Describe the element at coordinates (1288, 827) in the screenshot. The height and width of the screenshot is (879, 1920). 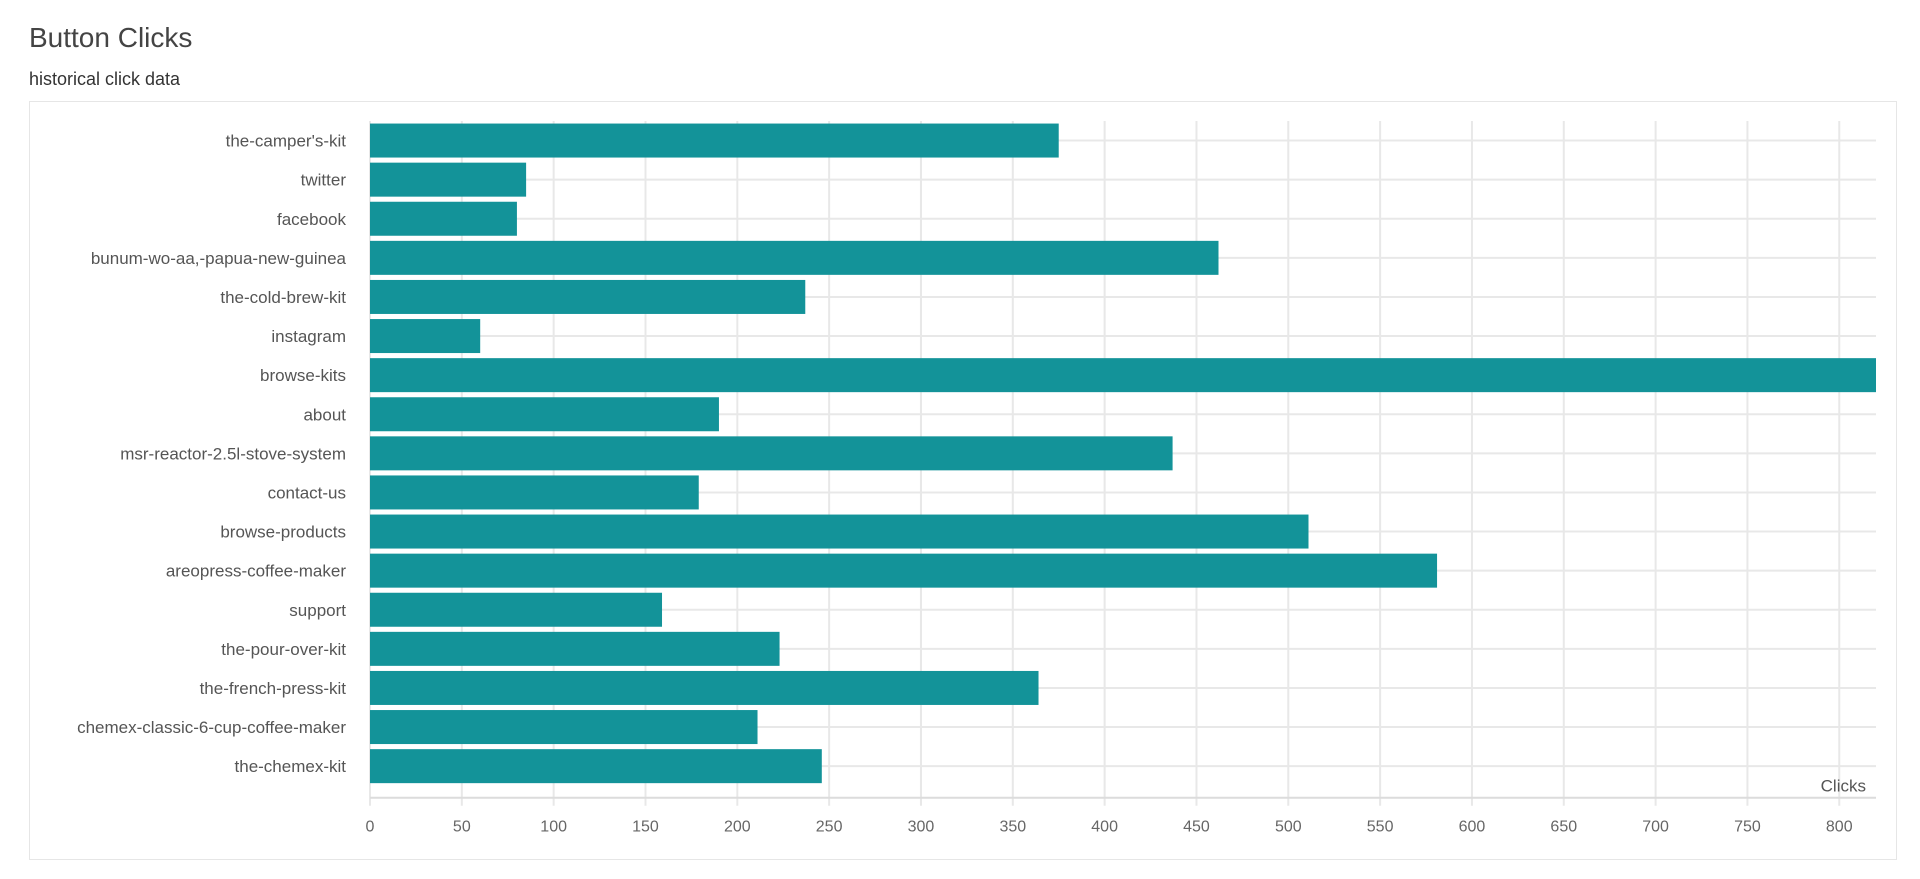
I see `x-tick-label: 500` at that location.